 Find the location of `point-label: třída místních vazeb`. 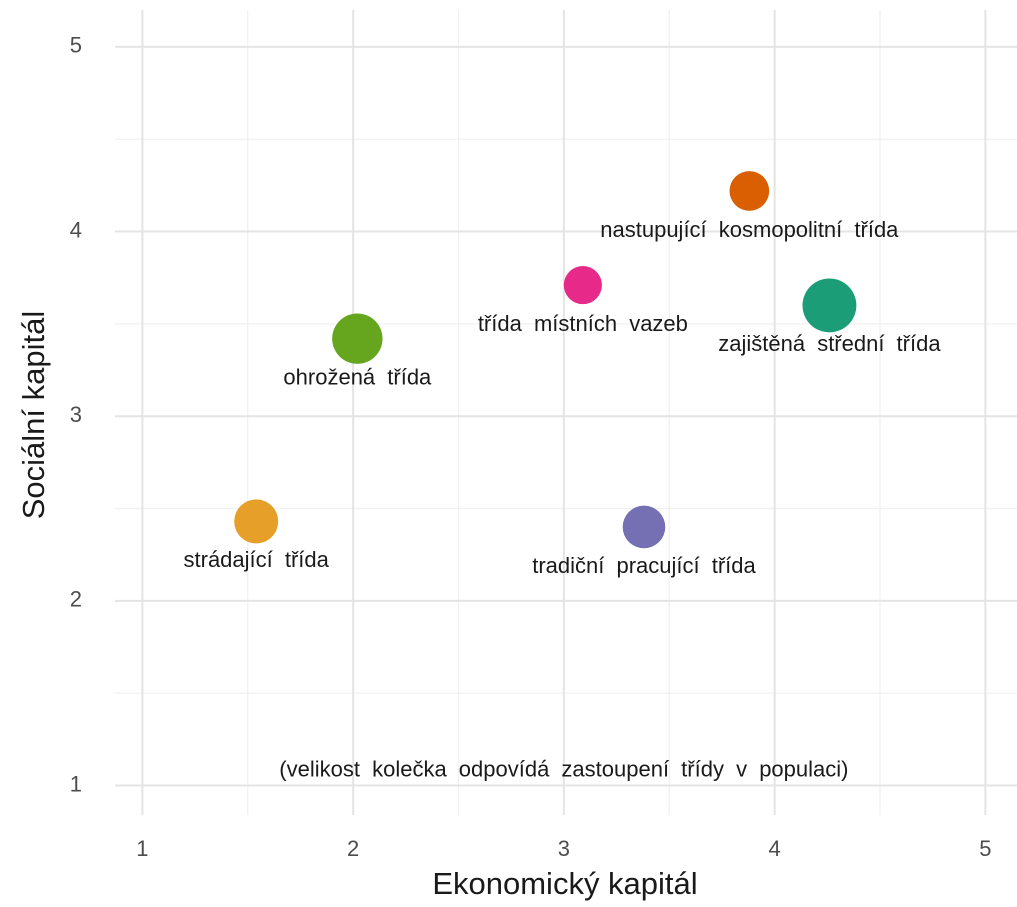

point-label: třída místních vazeb is located at coordinates (583, 323).